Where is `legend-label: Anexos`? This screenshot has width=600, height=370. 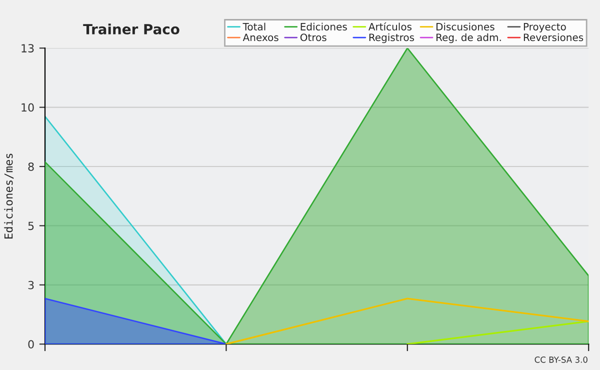 legend-label: Anexos is located at coordinates (260, 38).